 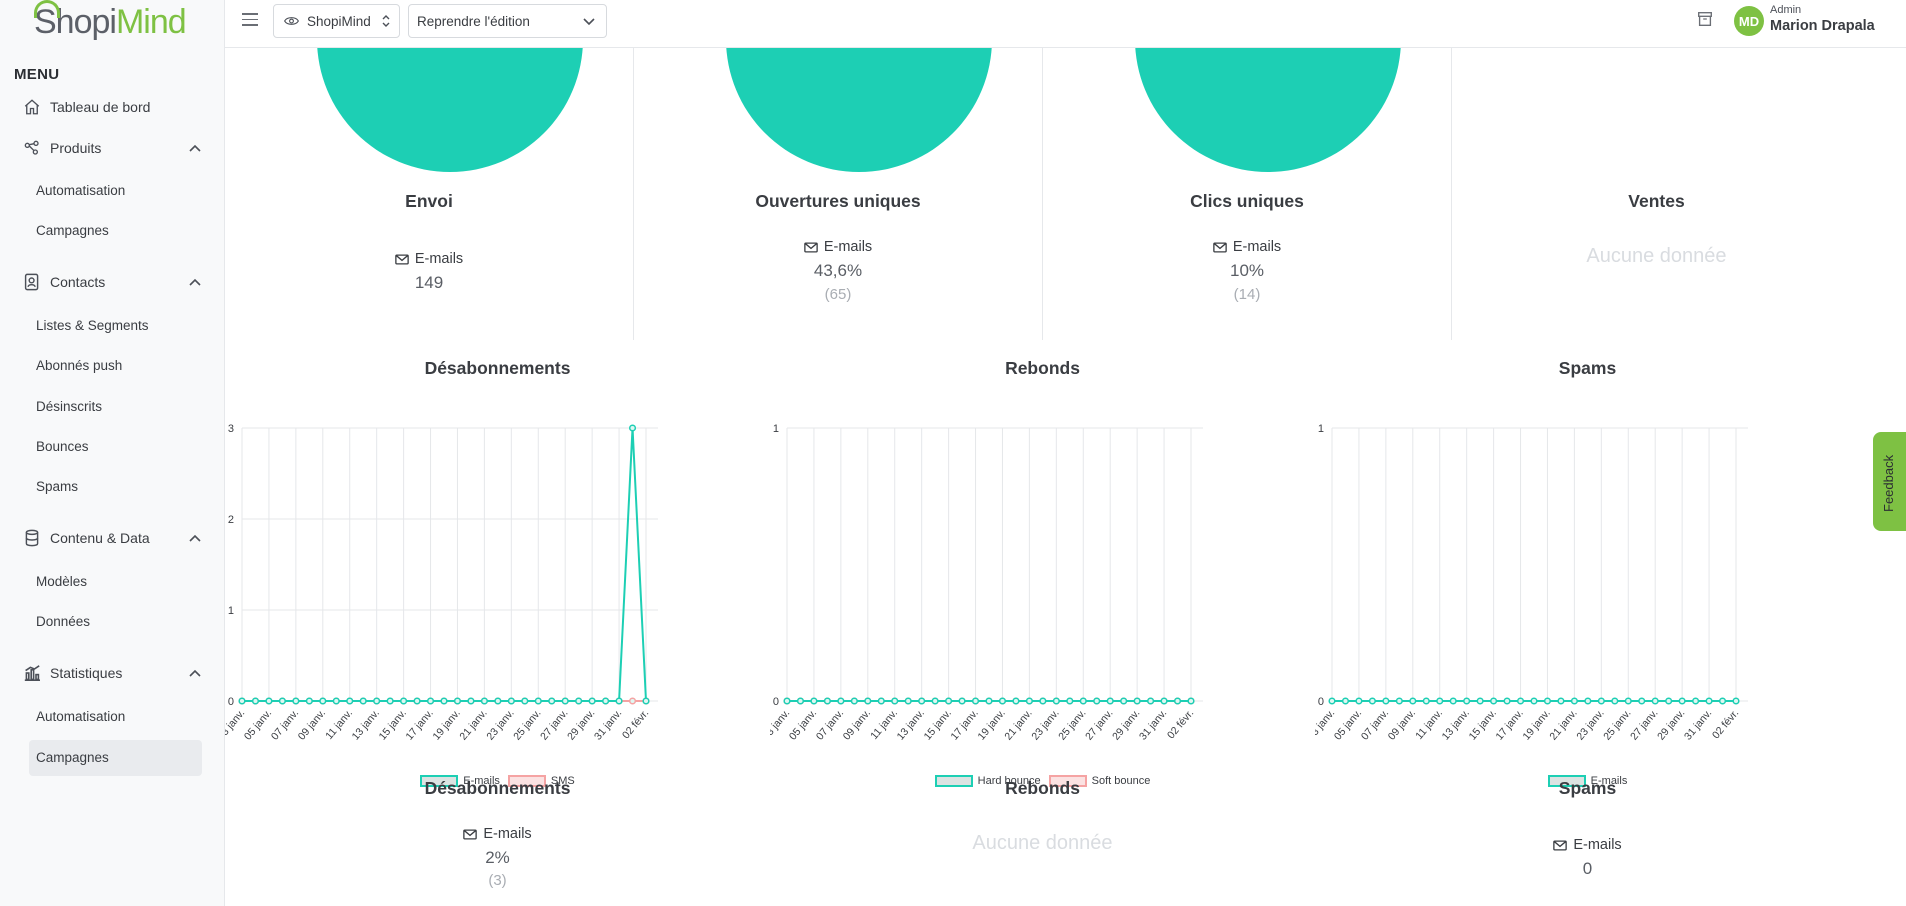 What do you see at coordinates (1099, 781) in the screenshot?
I see `legend-item: Soft bounce` at bounding box center [1099, 781].